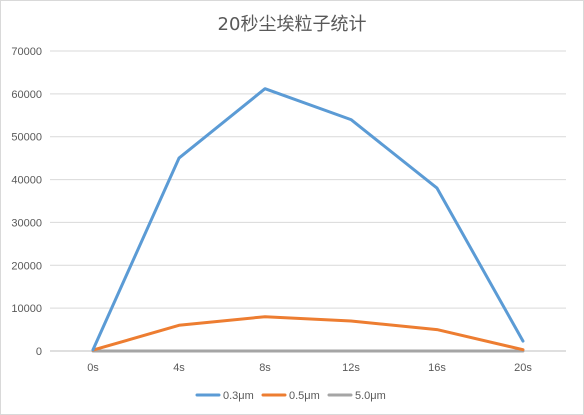  What do you see at coordinates (308, 333) in the screenshot?
I see `series-line-0.5μm` at bounding box center [308, 333].